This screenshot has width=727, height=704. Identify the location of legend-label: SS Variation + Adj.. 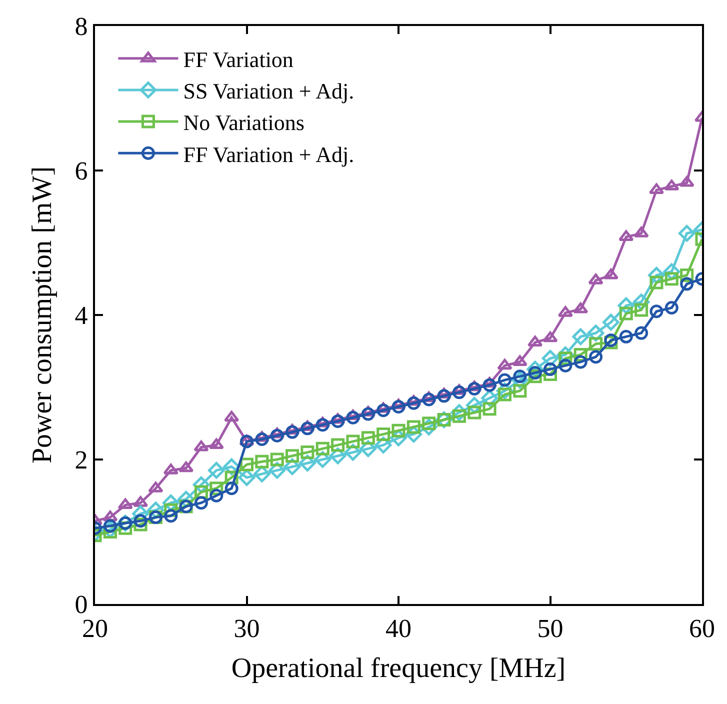
(268, 91).